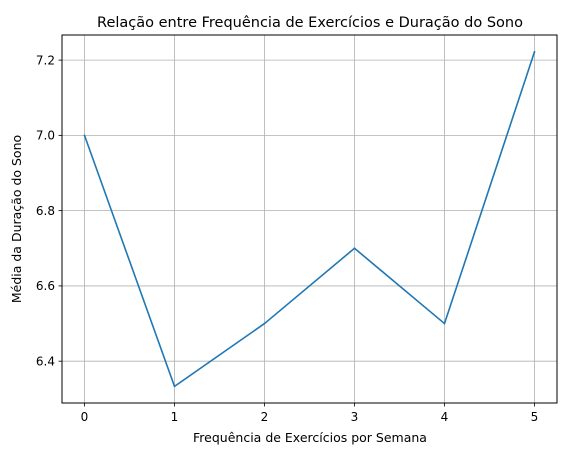  I want to click on x-tick-label: 2, so click(265, 417).